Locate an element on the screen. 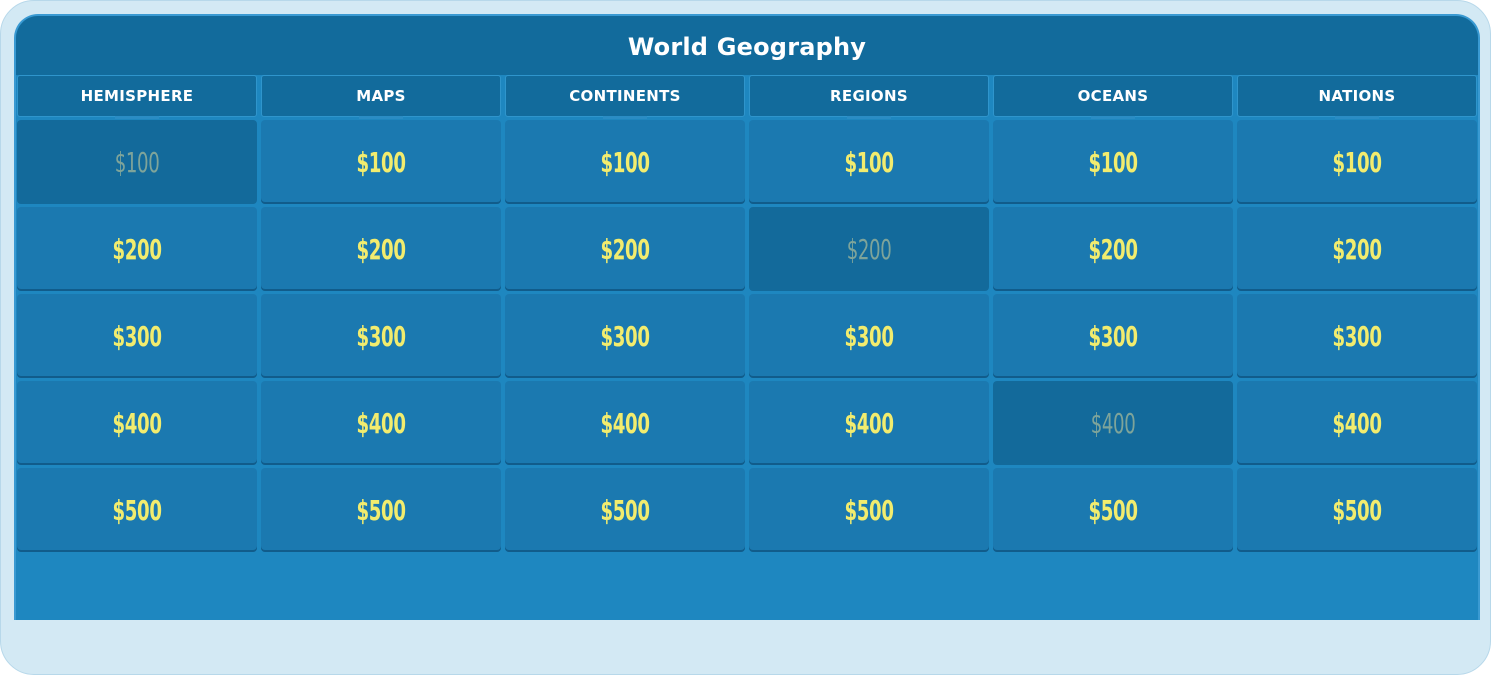 The height and width of the screenshot is (677, 1493). tile-maps-3: $300 is located at coordinates (381, 336).